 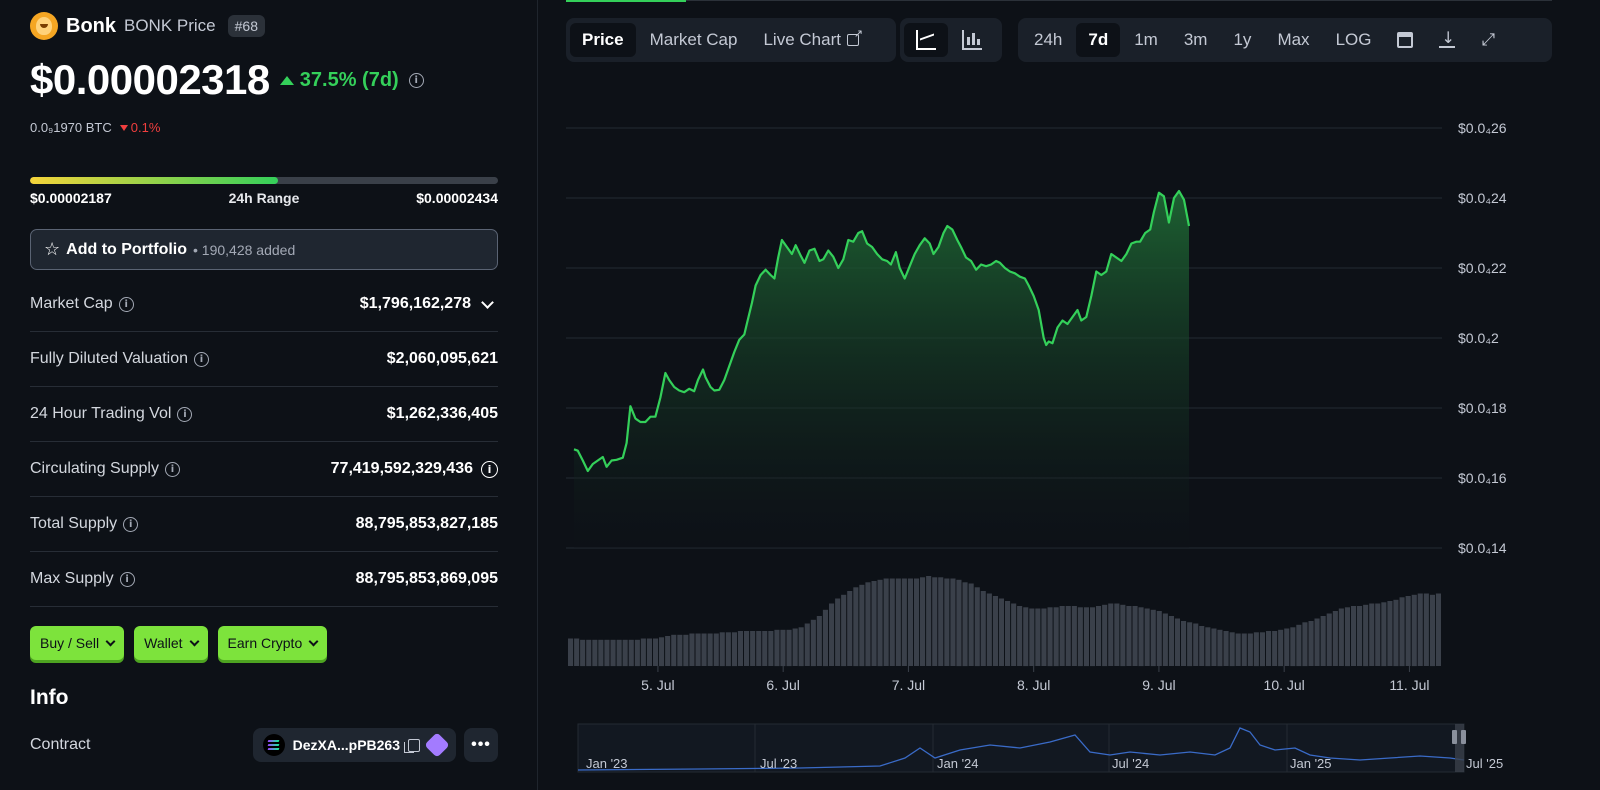 I want to click on line-chart-button, so click(x=926, y=40).